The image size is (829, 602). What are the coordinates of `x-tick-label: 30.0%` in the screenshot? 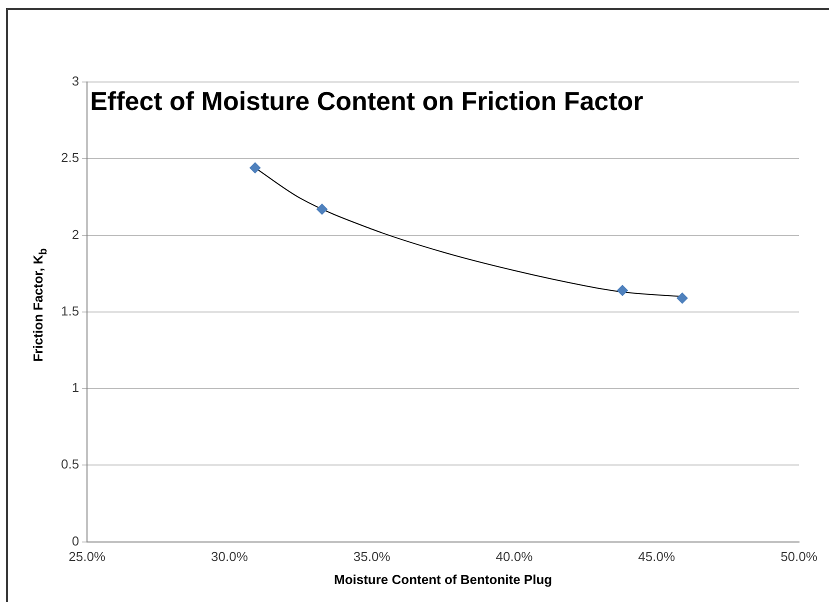 It's located at (229, 556).